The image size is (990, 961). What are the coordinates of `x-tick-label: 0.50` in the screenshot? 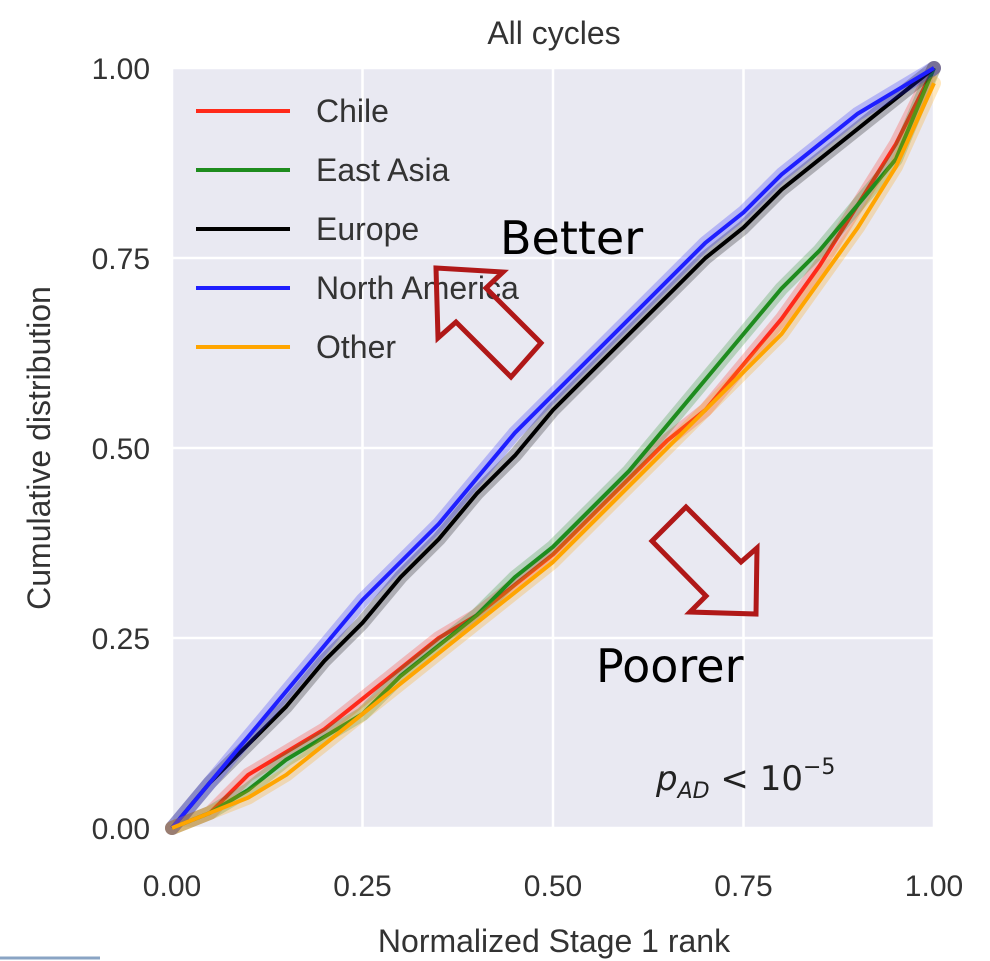 It's located at (553, 886).